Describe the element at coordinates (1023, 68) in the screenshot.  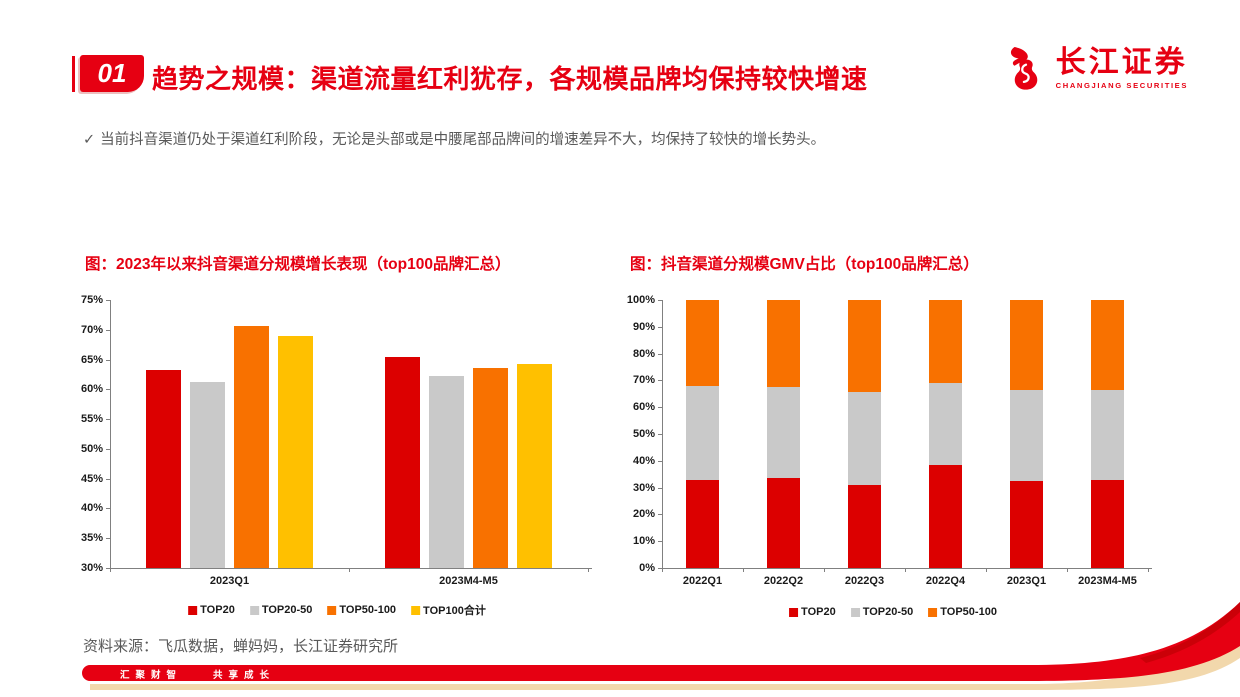
I see `changjiang-gourd-icon` at that location.